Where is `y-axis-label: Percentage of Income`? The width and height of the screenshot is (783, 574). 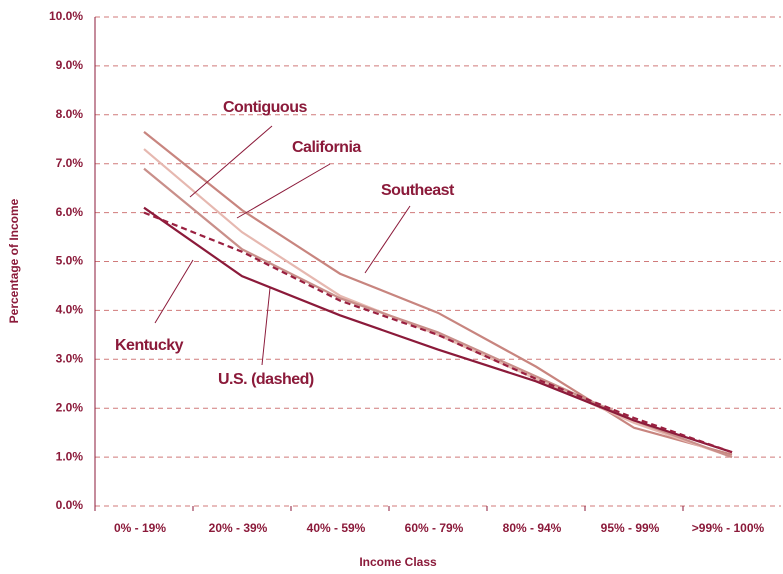
y-axis-label: Percentage of Income is located at coordinates (14, 260).